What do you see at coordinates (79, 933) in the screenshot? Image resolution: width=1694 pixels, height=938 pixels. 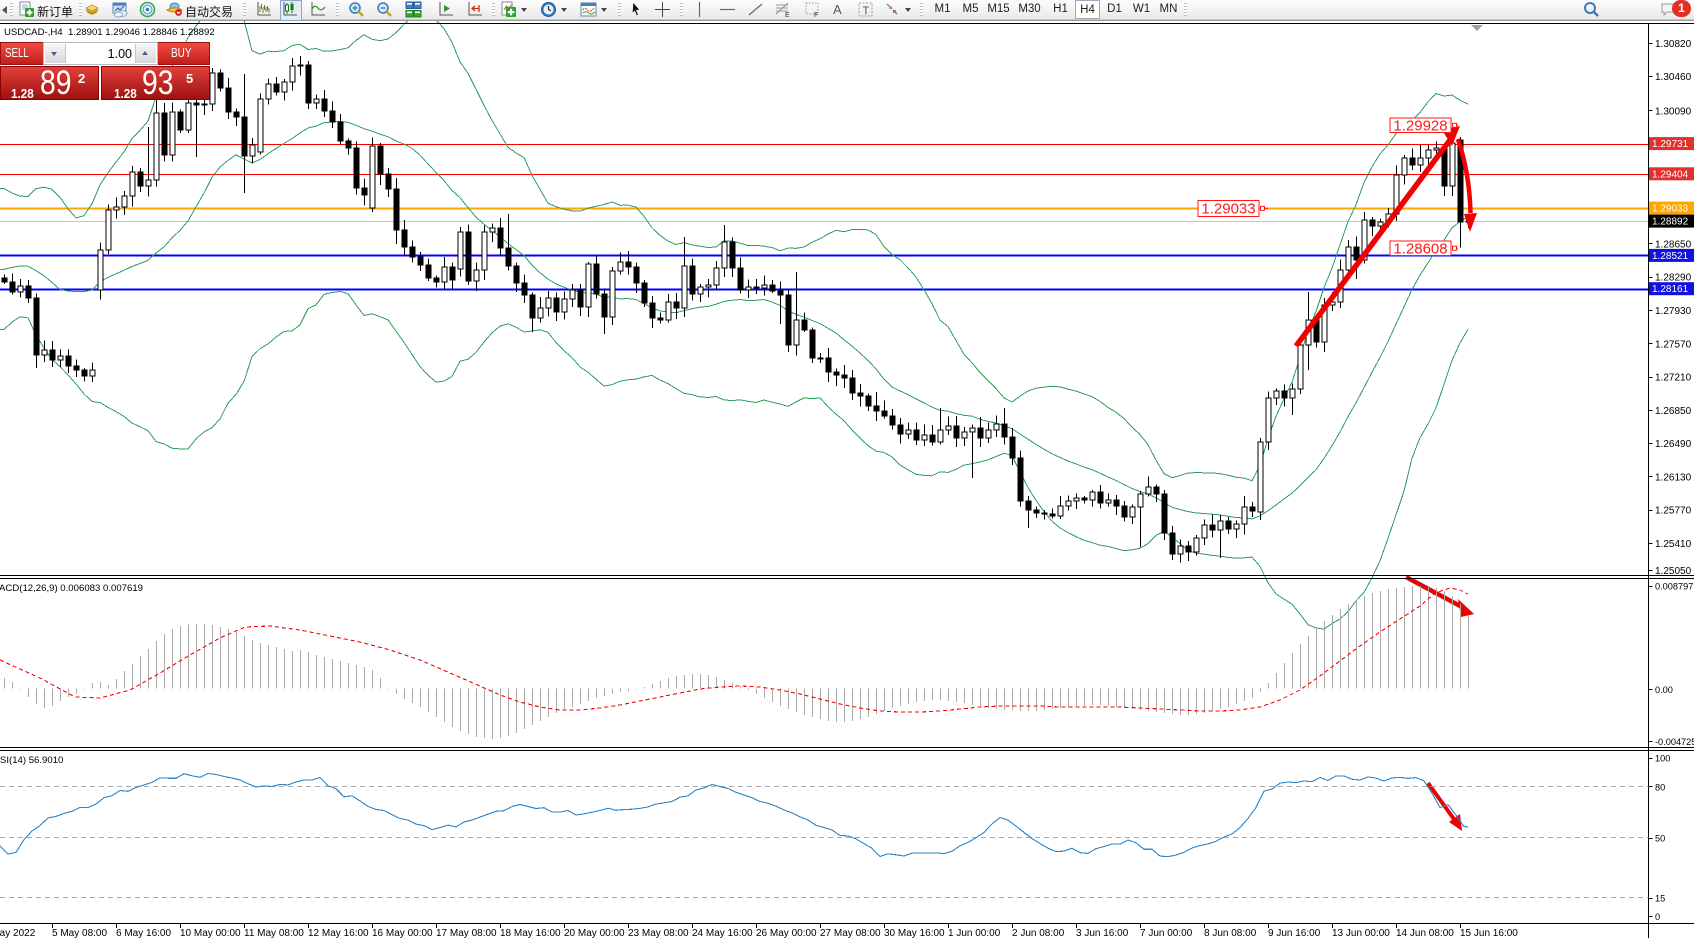 I see `svg-text: 5 May 08:00` at bounding box center [79, 933].